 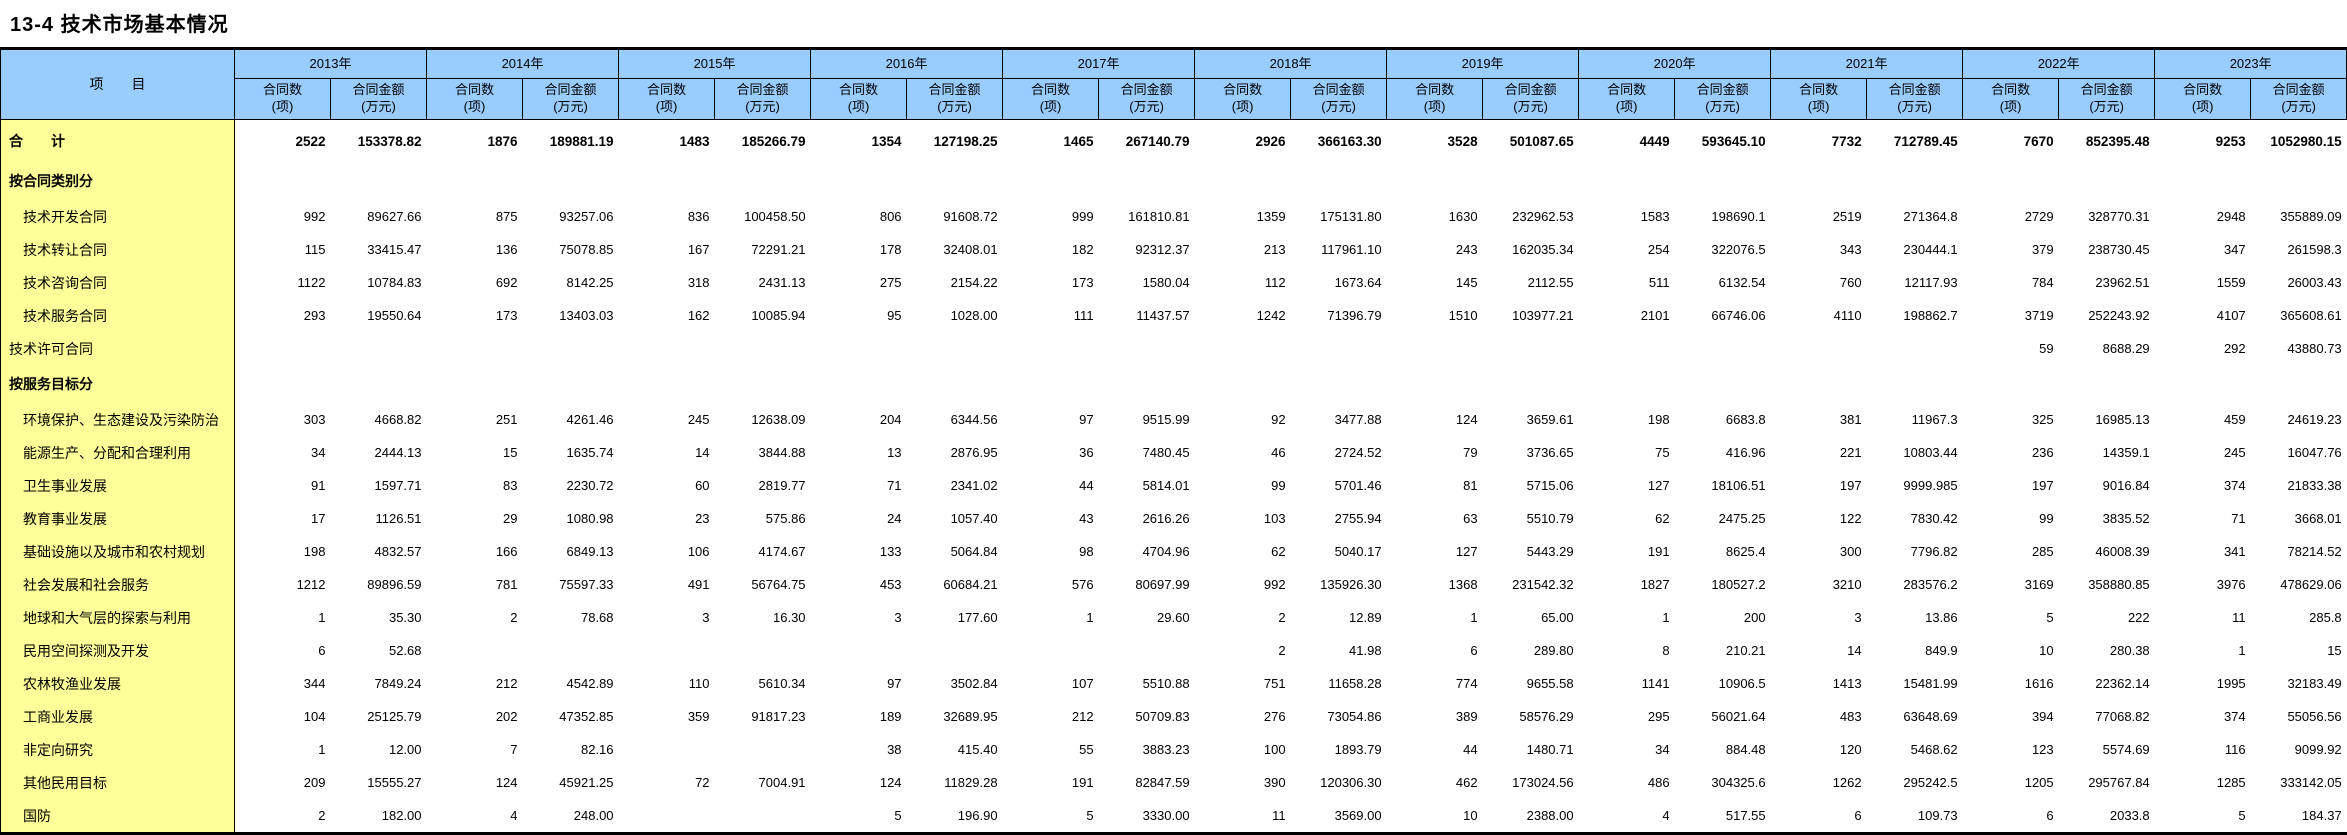 What do you see at coordinates (378, 90) in the screenshot?
I see `contract-amount-header-label: 合同金额` at bounding box center [378, 90].